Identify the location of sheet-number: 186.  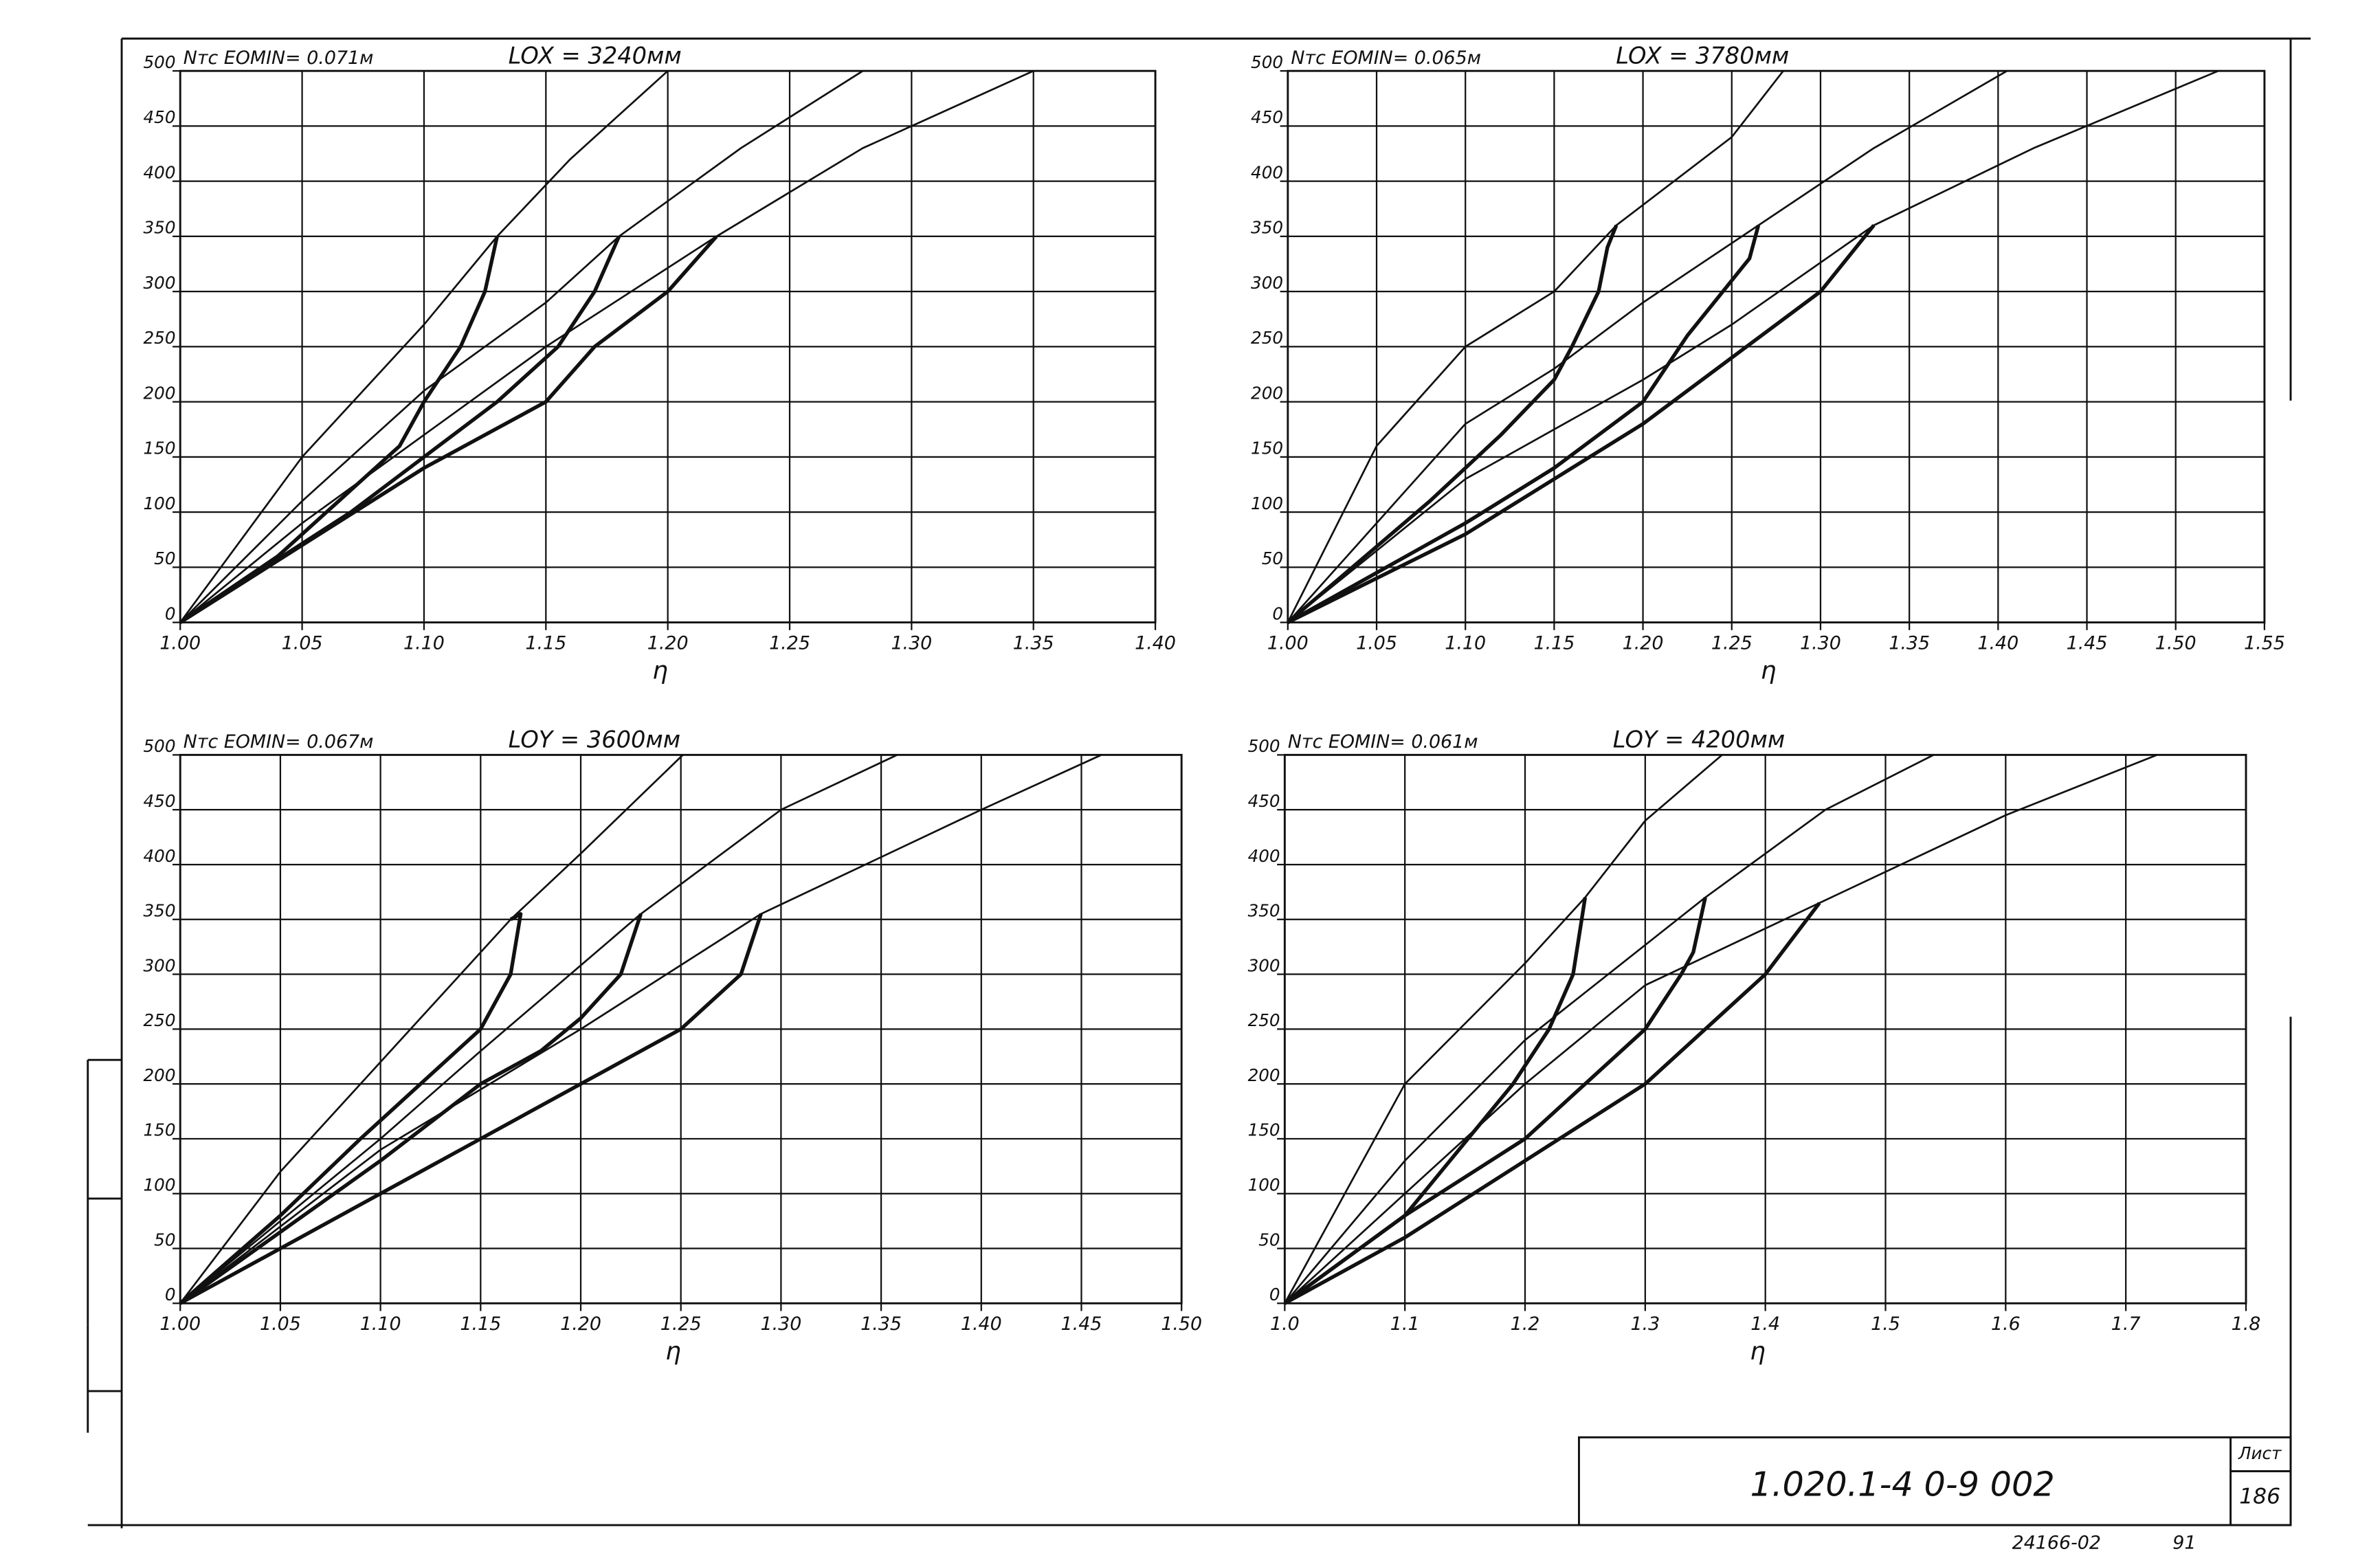
(2259, 1497).